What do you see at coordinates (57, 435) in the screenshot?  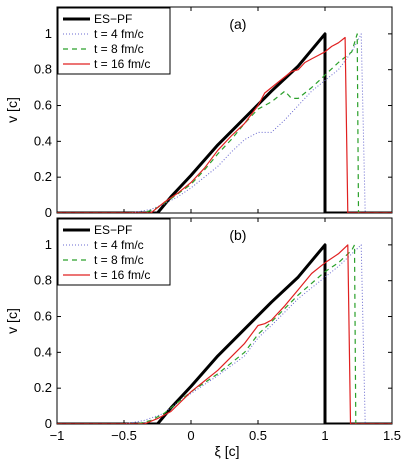 I see `x-tick-label: −1` at bounding box center [57, 435].